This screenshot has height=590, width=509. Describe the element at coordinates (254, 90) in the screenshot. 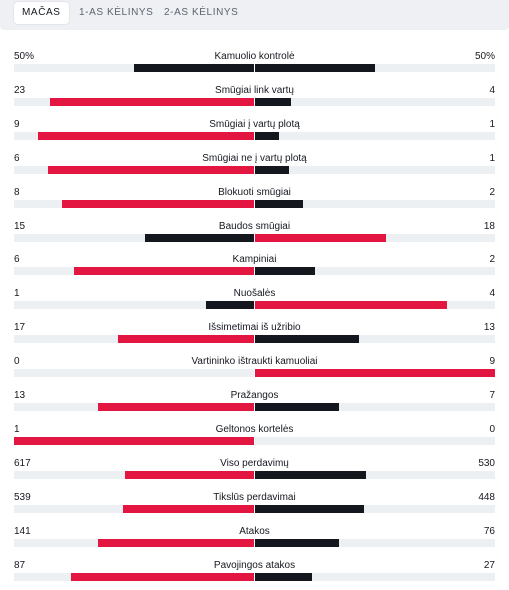

I see `stat-name: Smūgiai link vartų` at that location.